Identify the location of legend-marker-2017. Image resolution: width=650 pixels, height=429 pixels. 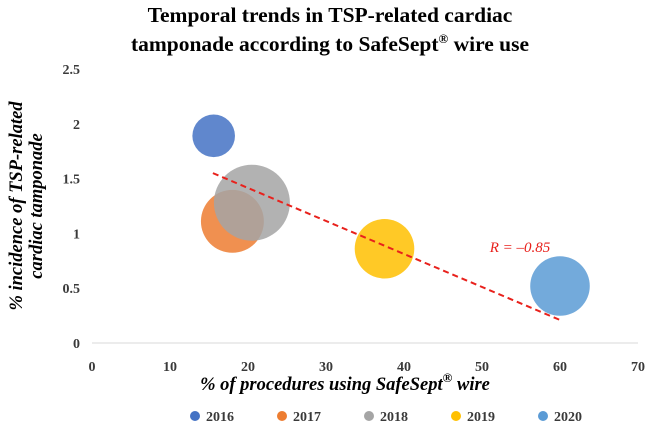
(282, 416).